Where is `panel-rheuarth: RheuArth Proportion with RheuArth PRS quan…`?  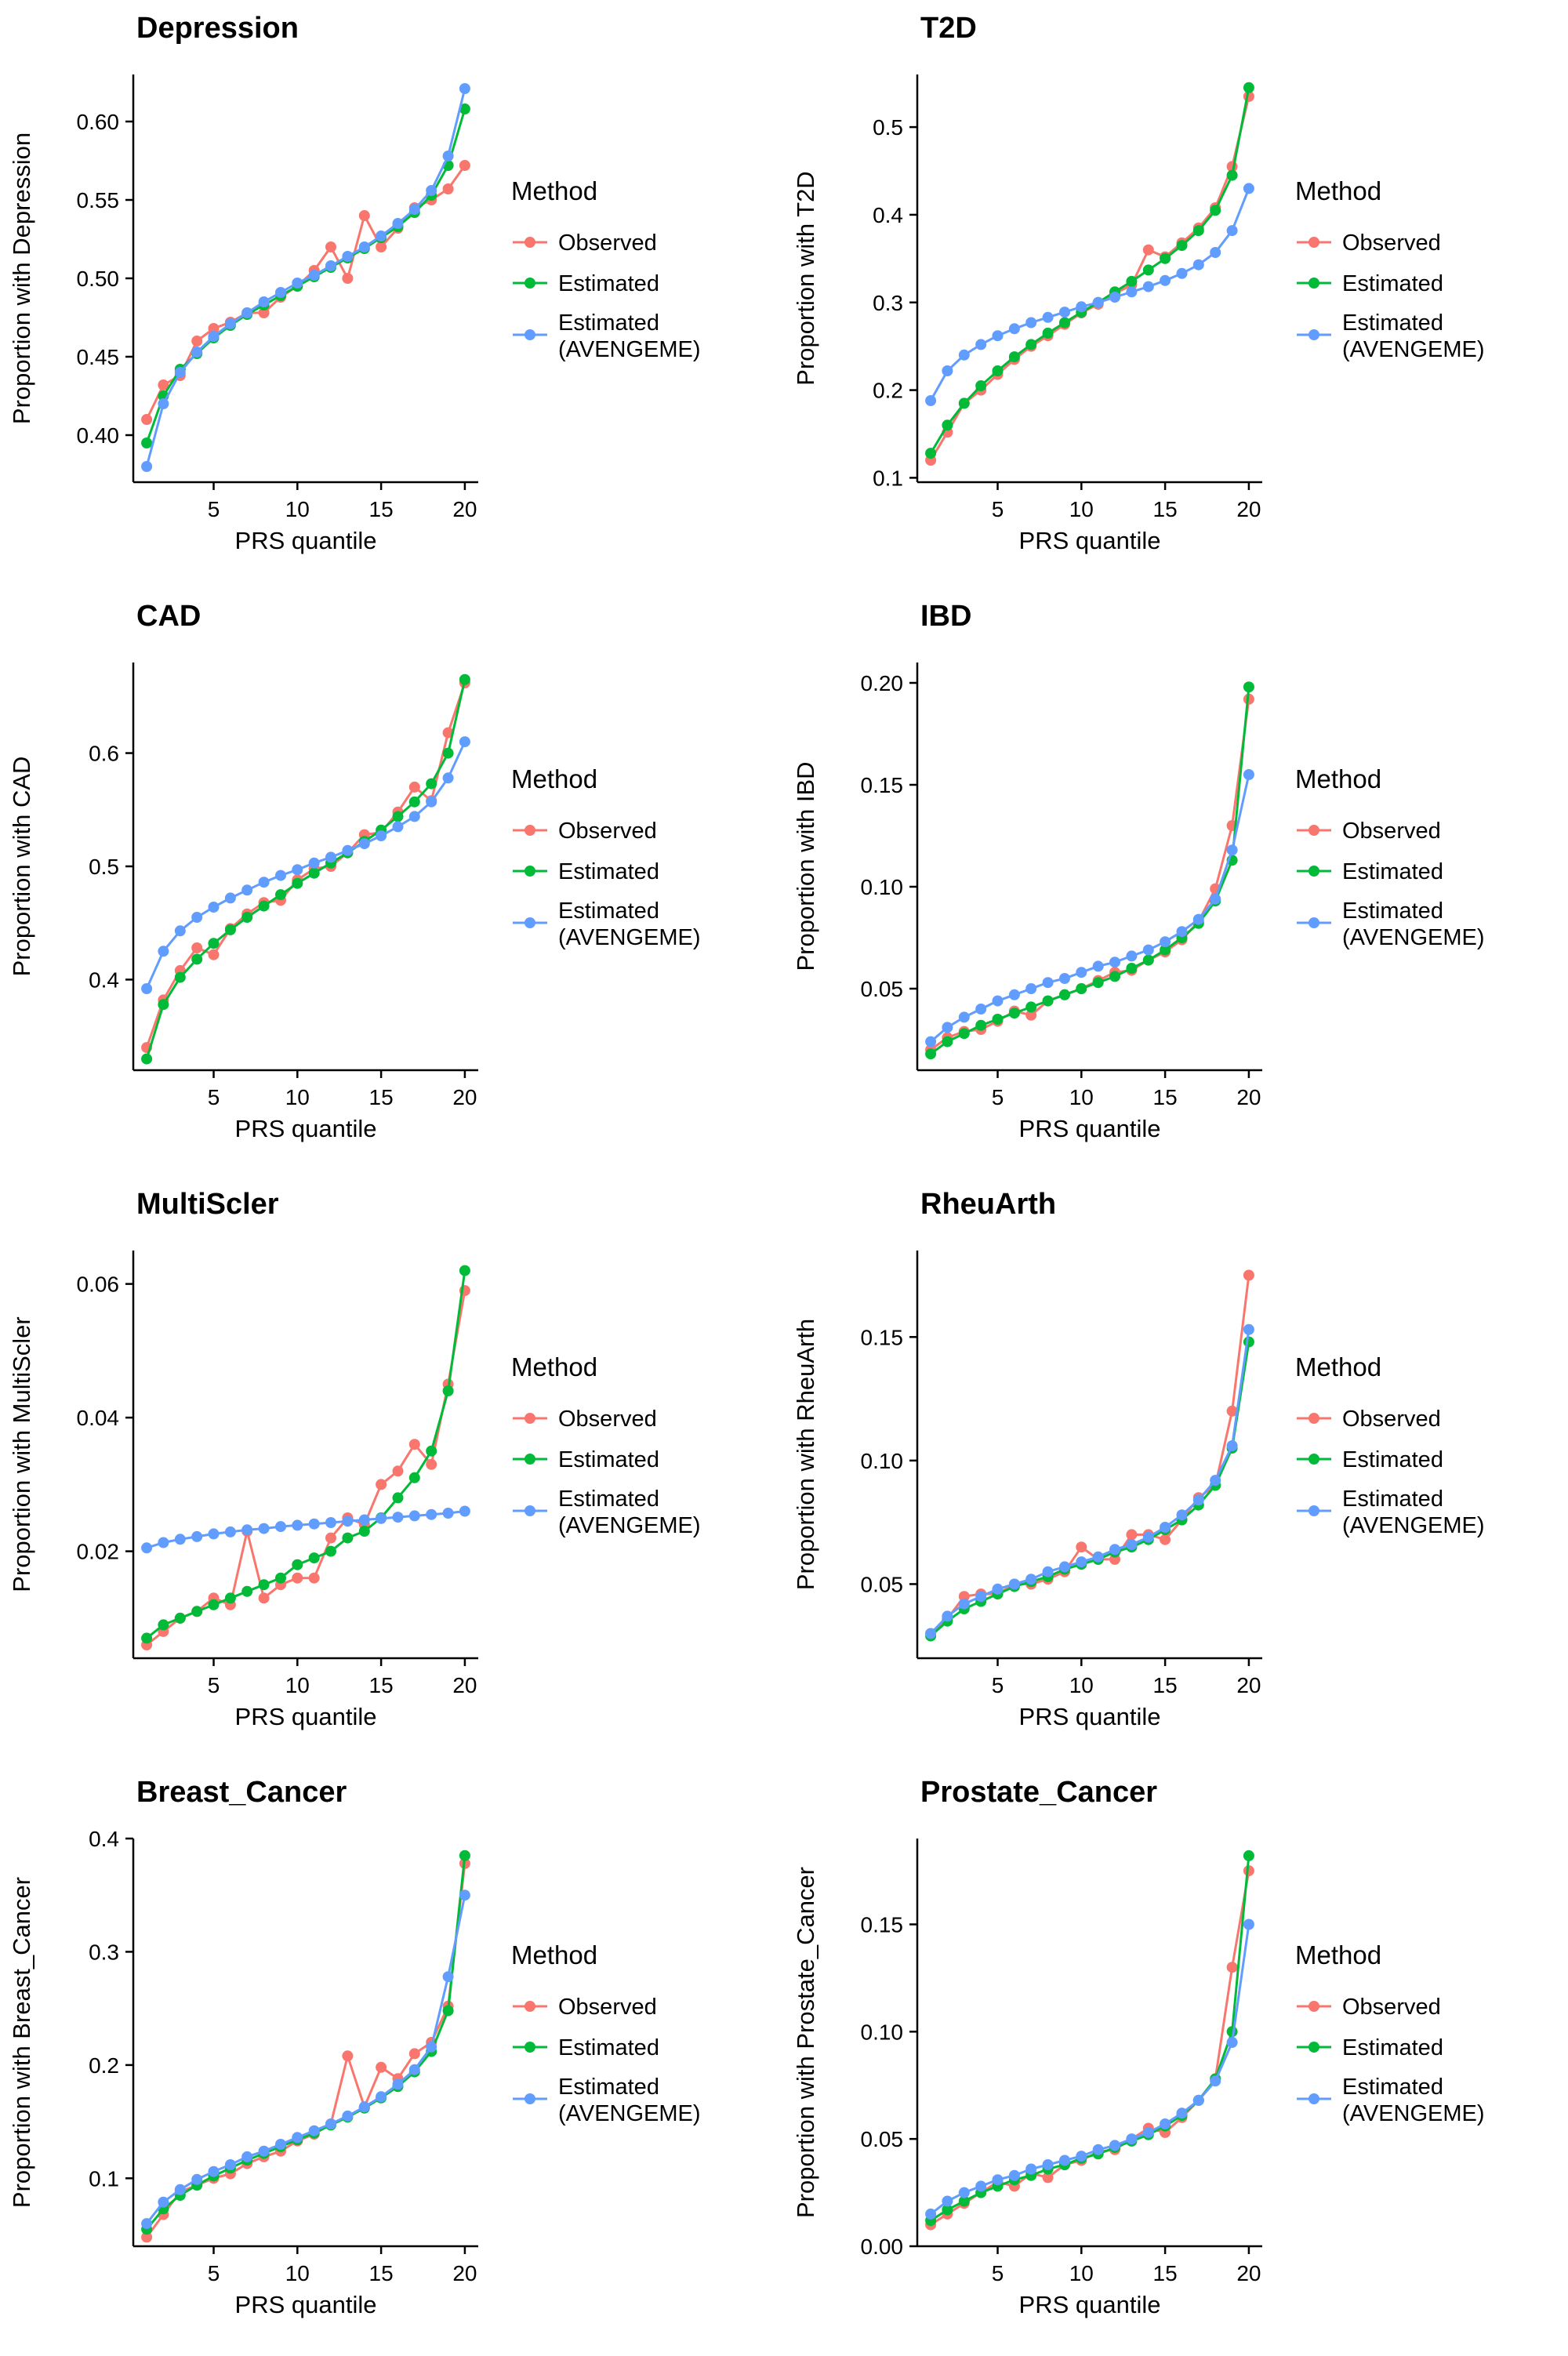
panel-rheuarth: RheuArth Proportion with RheuArth PRS quan… is located at coordinates (1176, 1470).